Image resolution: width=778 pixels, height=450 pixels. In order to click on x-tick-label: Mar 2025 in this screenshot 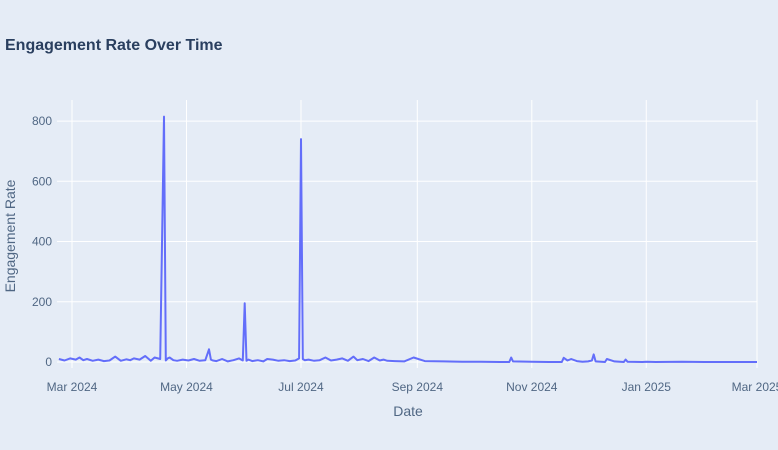, I will do `click(755, 387)`.